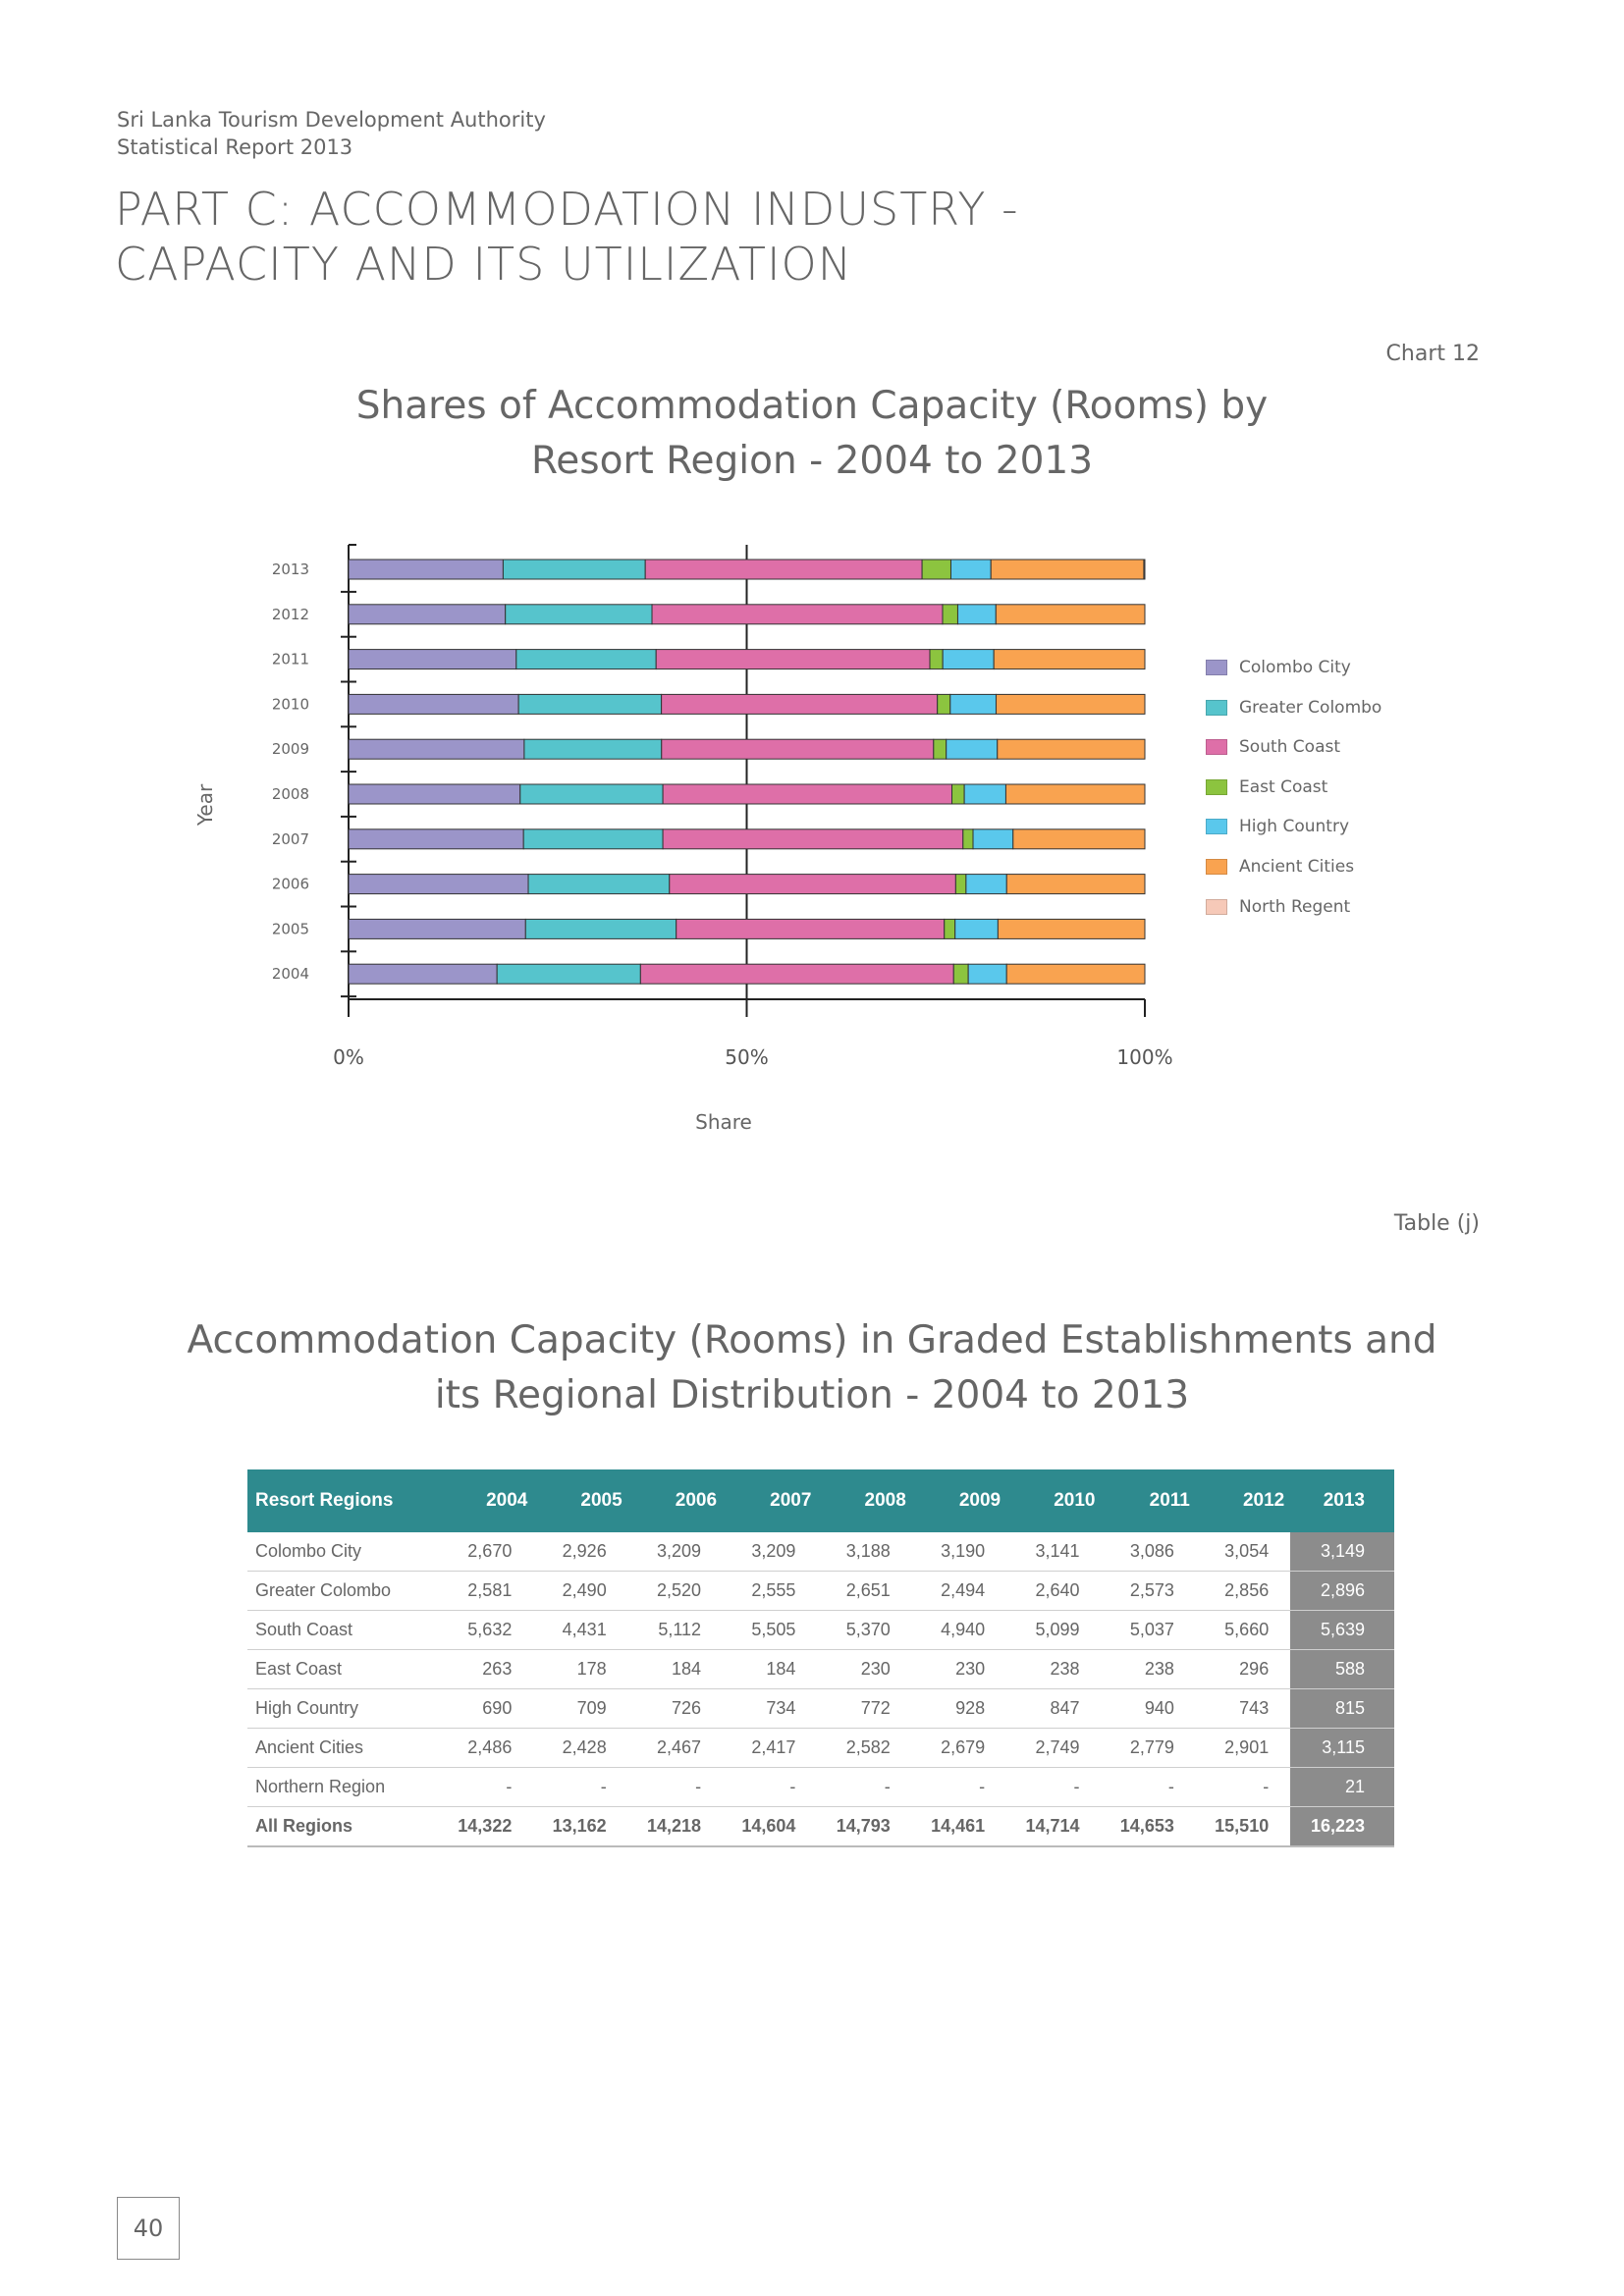 The image size is (1624, 2296). Describe the element at coordinates (864, 1827) in the screenshot. I see `table-cell: 14,793` at that location.